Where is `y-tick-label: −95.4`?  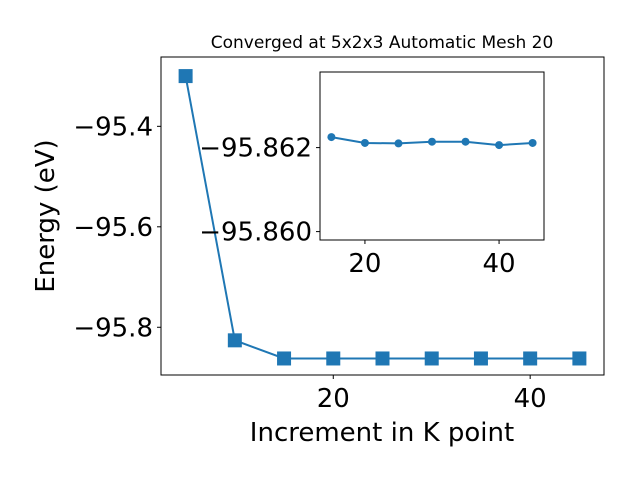 y-tick-label: −95.4 is located at coordinates (113, 127).